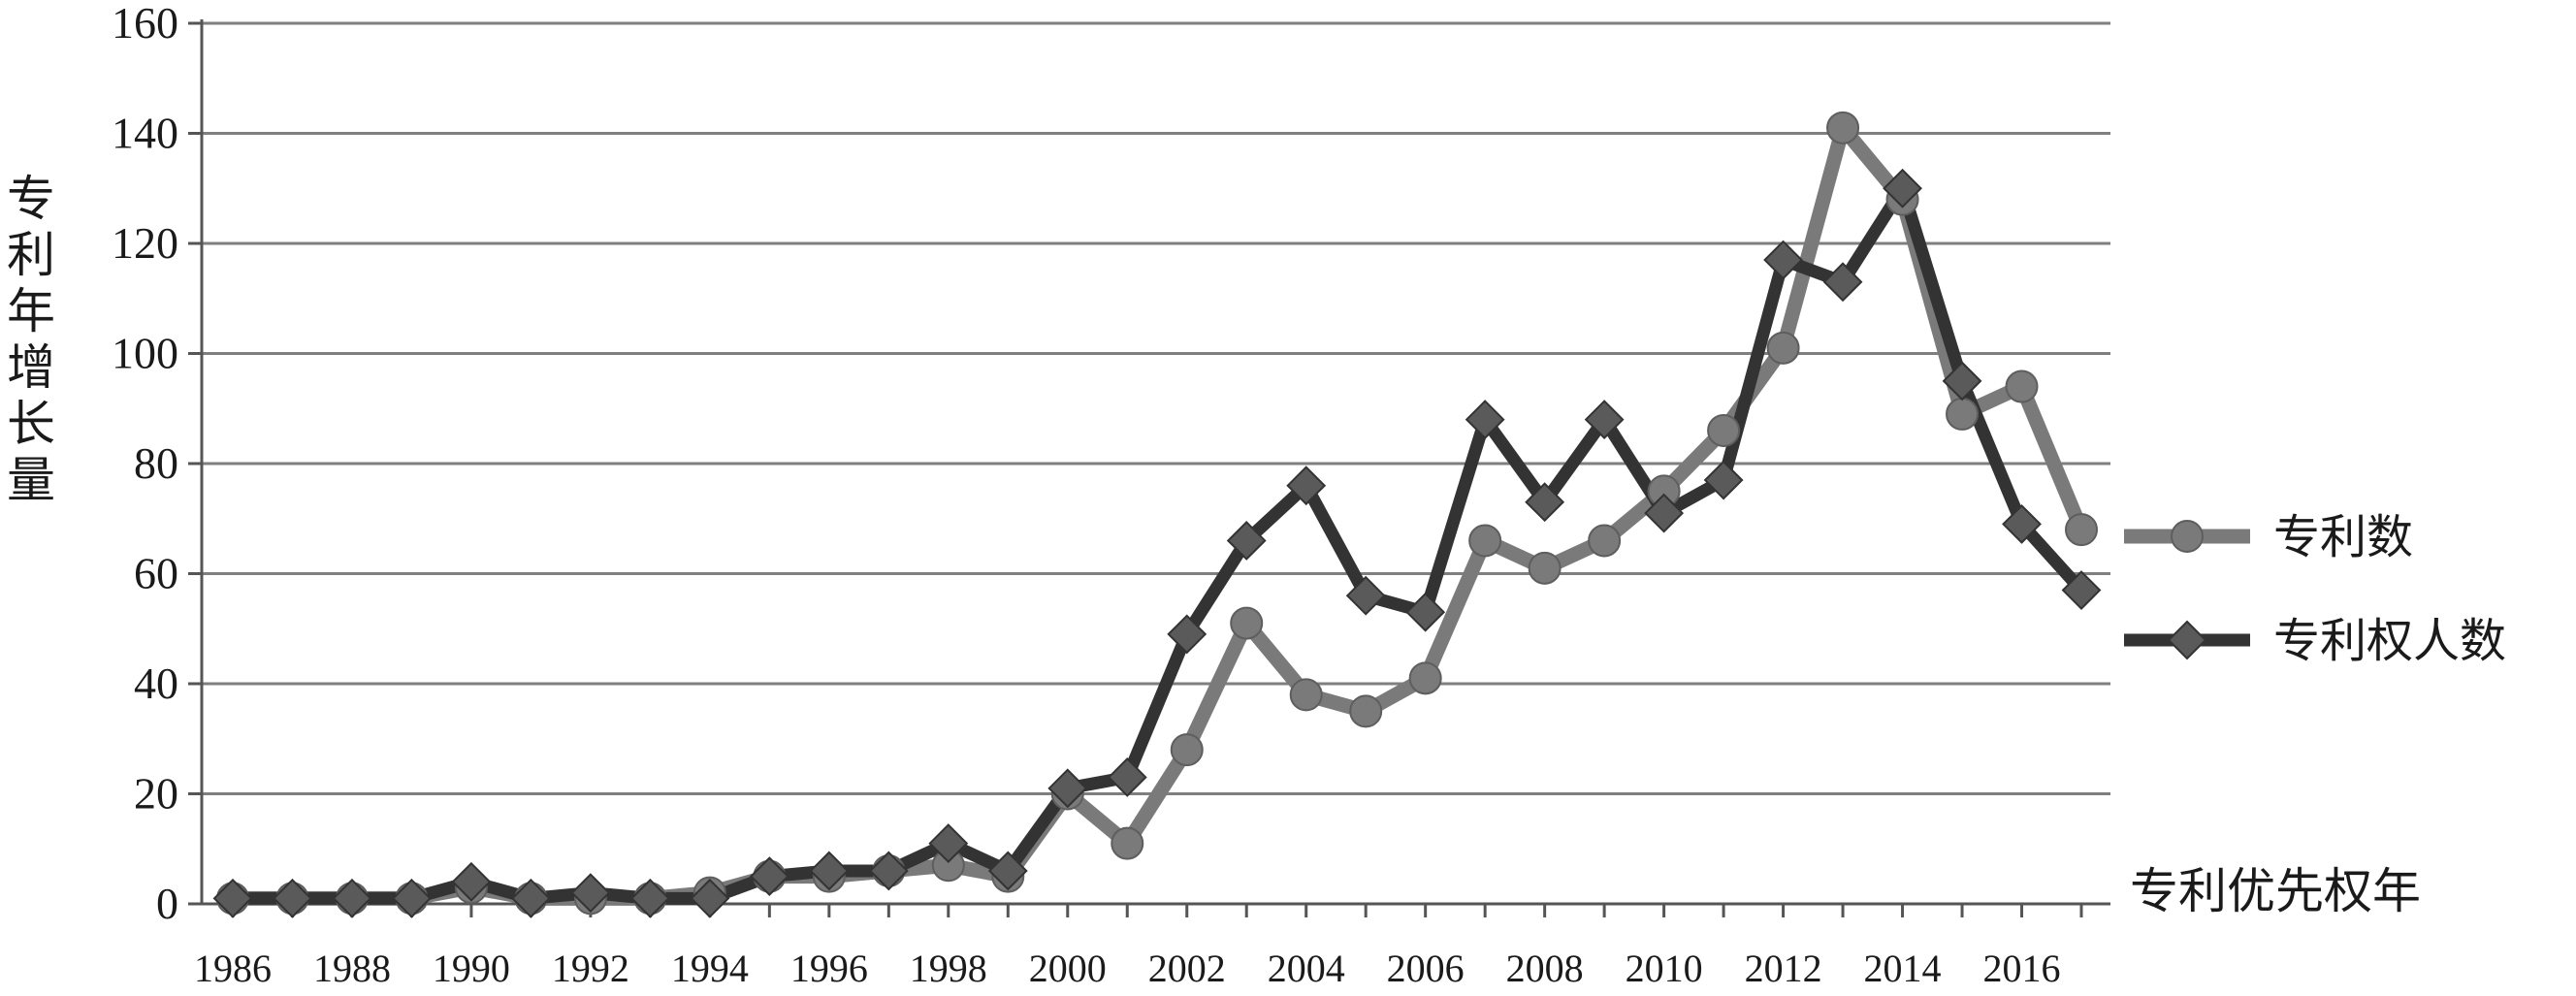 The image size is (2576, 996). Describe the element at coordinates (471, 968) in the screenshot. I see `x-tick-label: 1990` at that location.